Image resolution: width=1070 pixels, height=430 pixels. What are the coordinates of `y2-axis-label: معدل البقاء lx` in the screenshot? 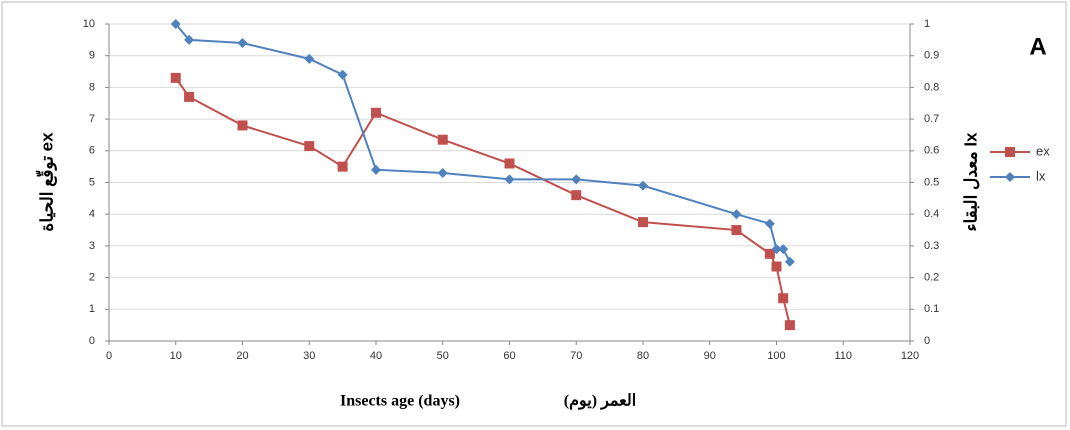 It's located at (970, 182).